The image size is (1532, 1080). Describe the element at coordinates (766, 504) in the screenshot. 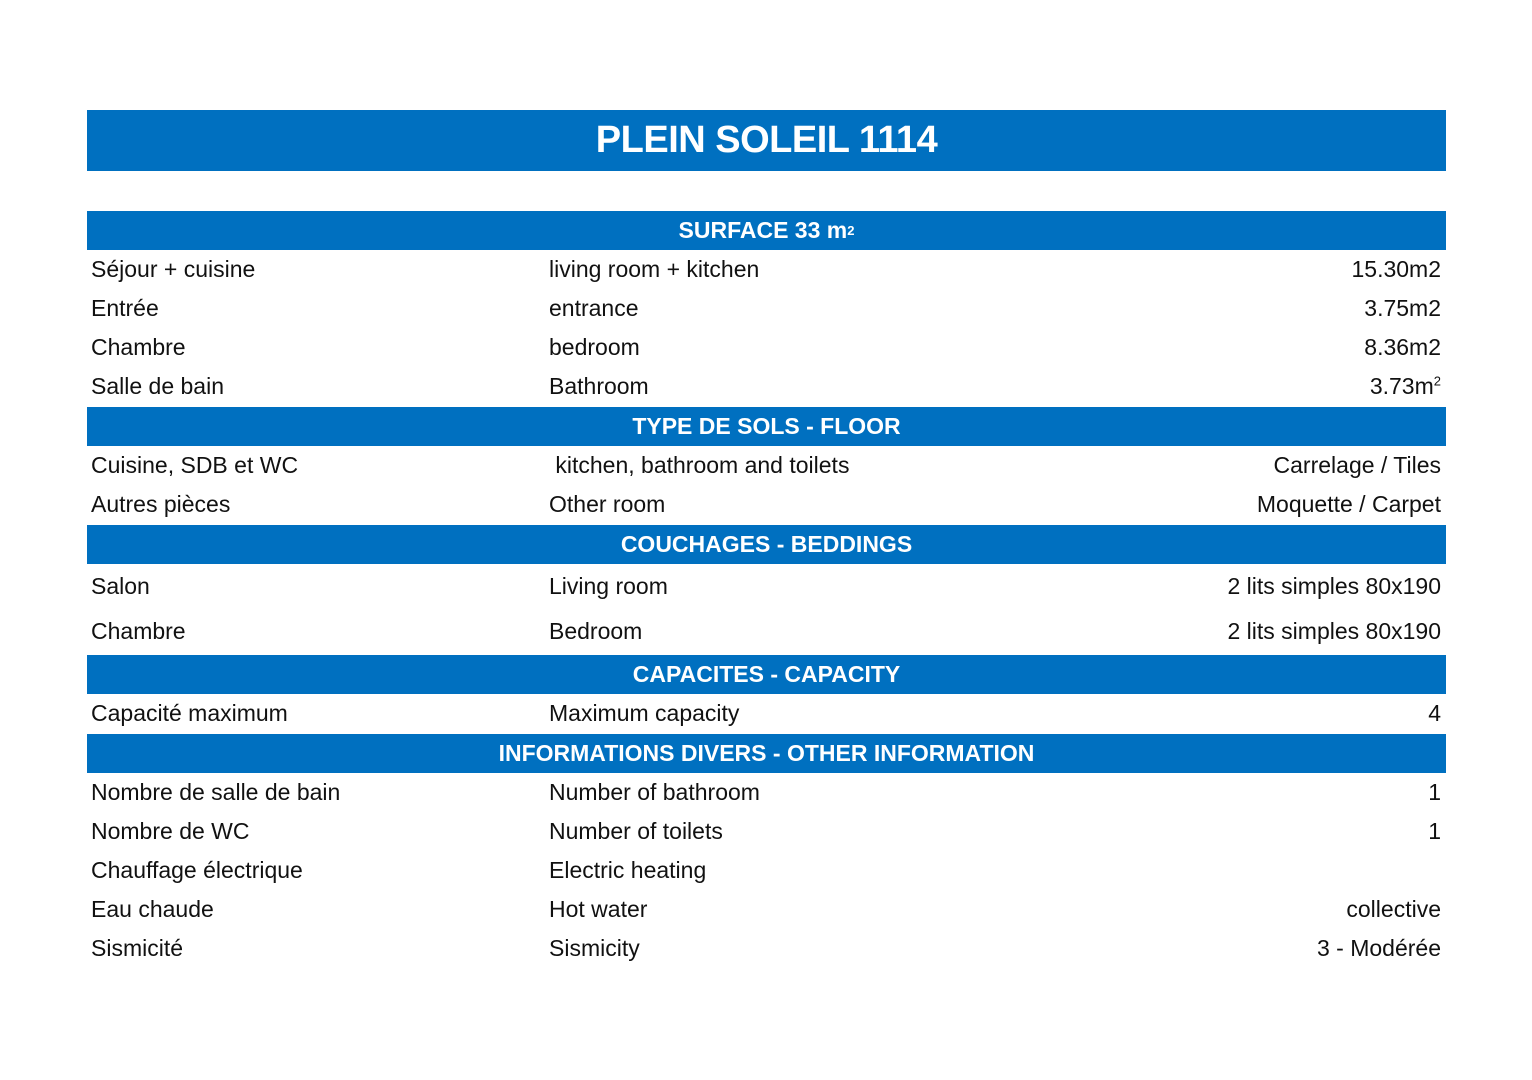

I see `table-row: Autres pièces Other room Moquette / Carpet` at that location.